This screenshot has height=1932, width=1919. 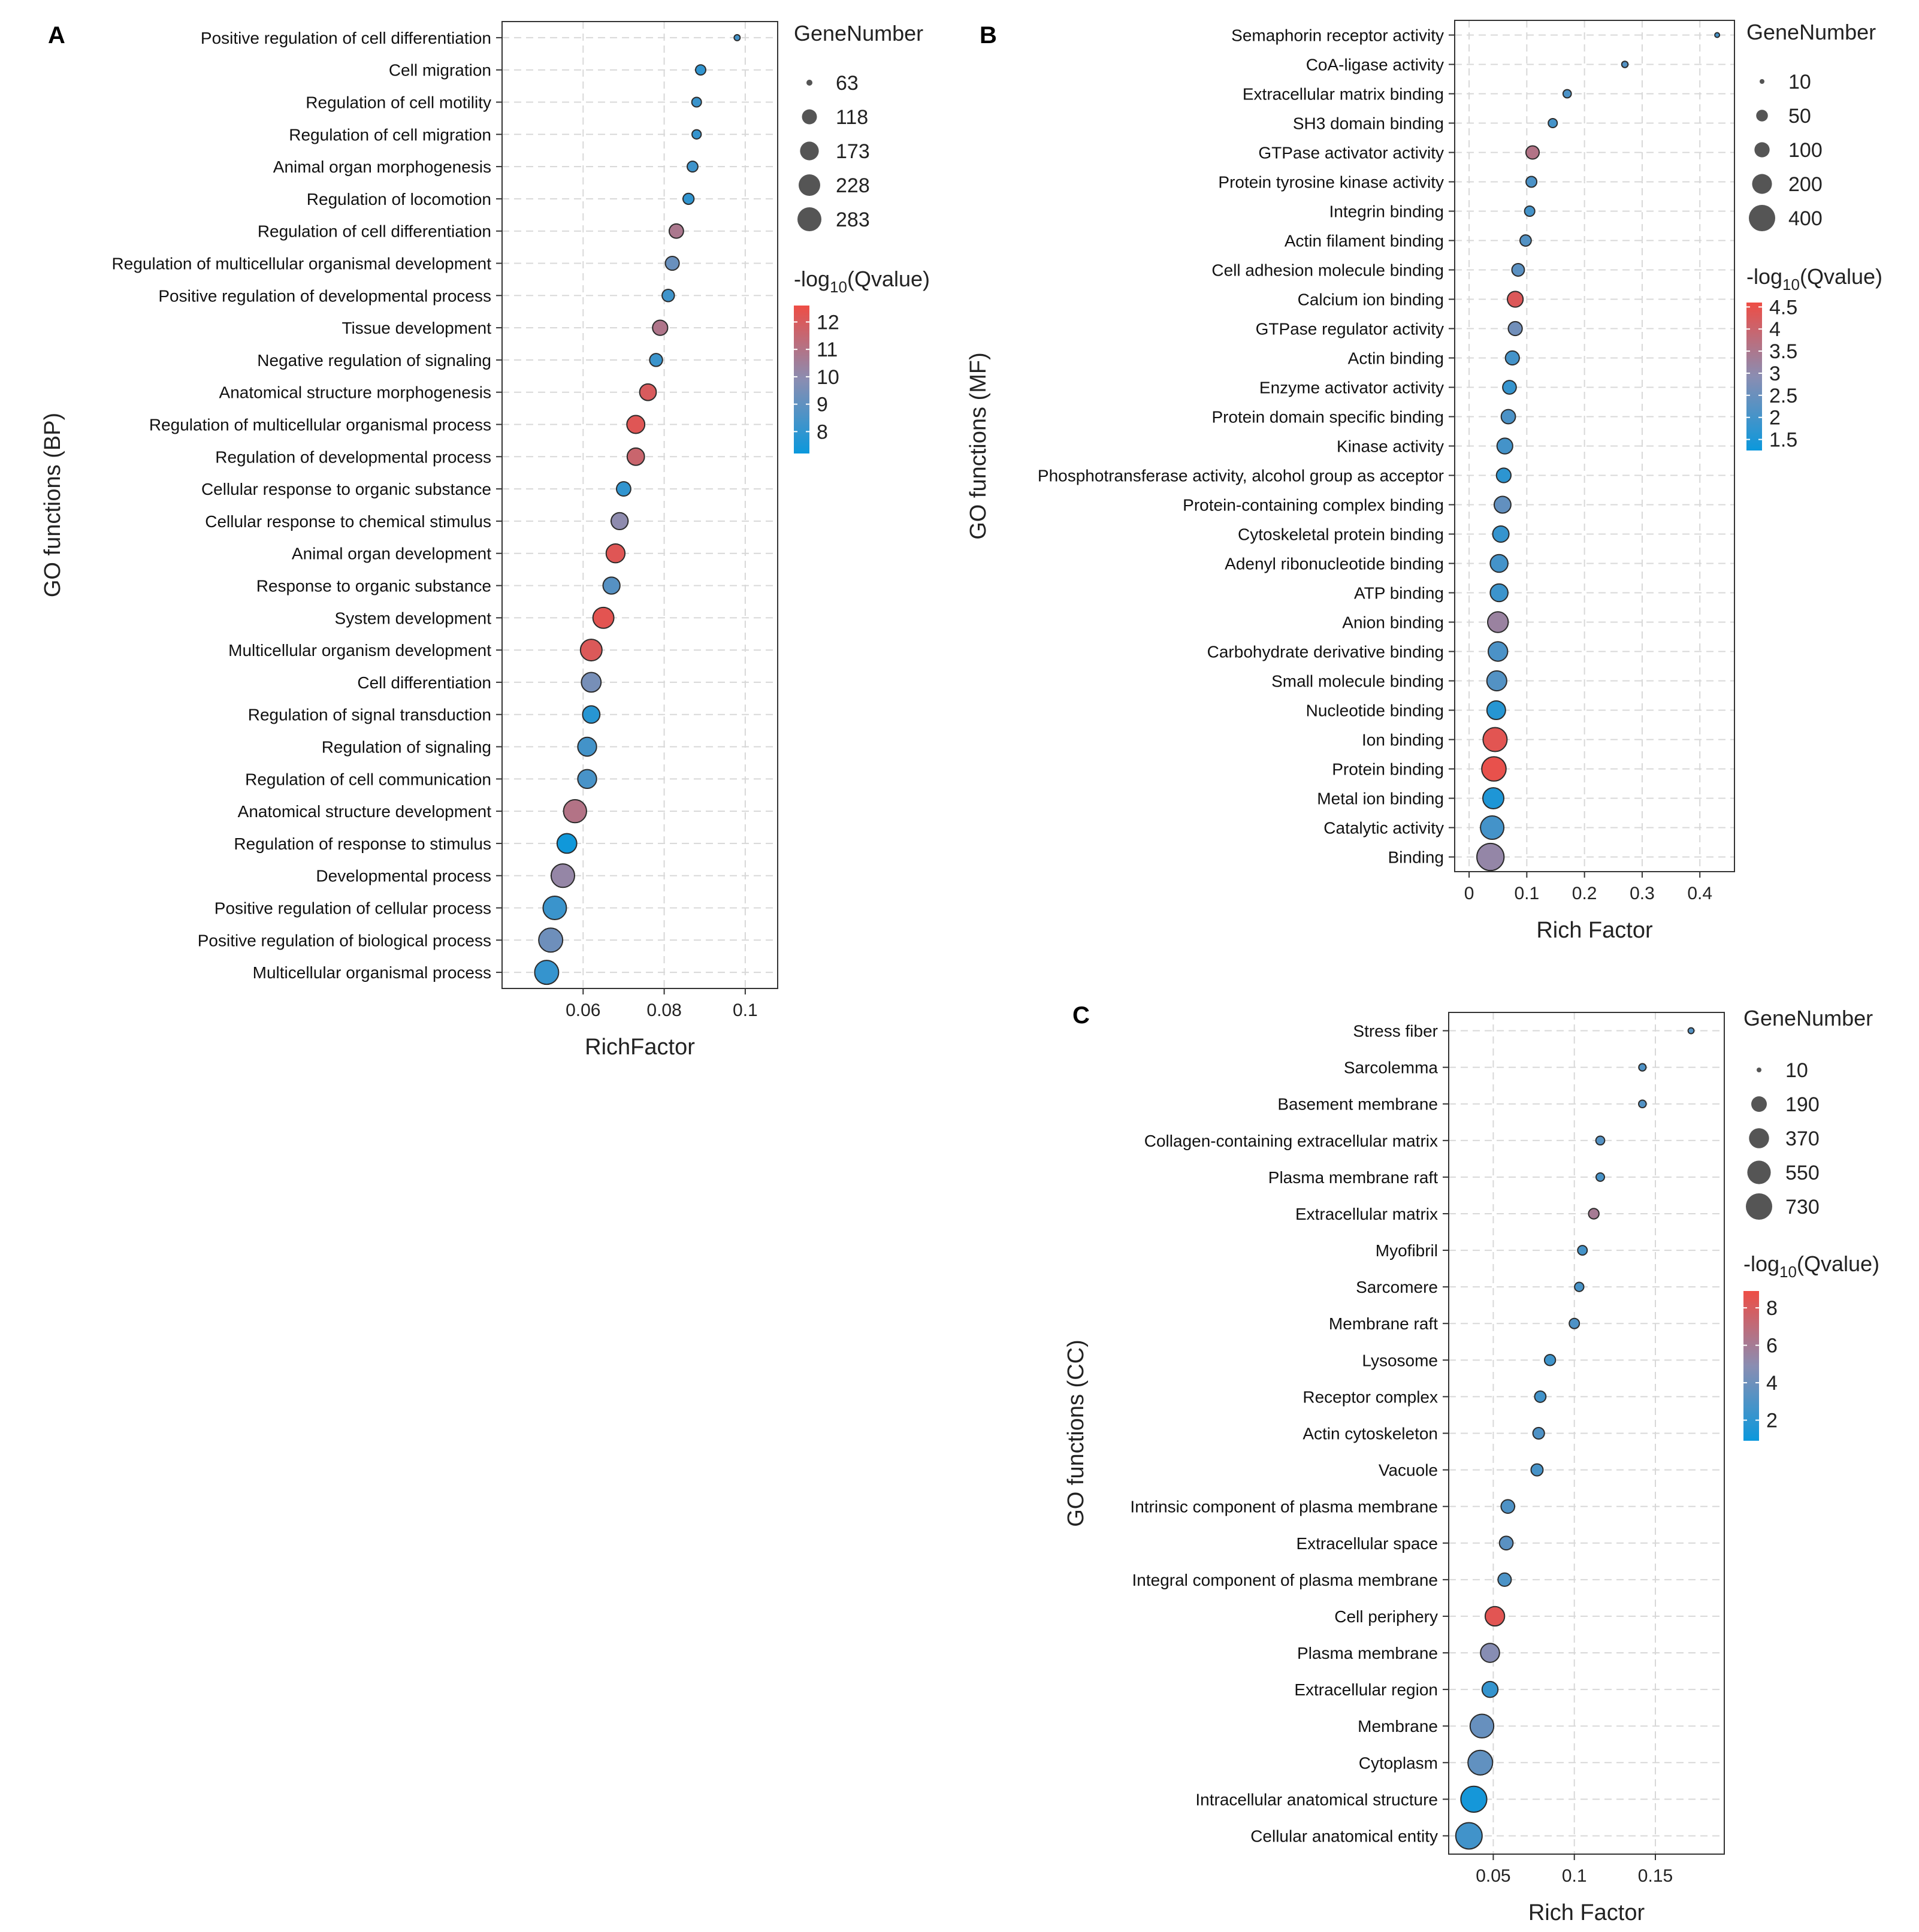 What do you see at coordinates (847, 83) in the screenshot?
I see `size-legend-label-a: 63` at bounding box center [847, 83].